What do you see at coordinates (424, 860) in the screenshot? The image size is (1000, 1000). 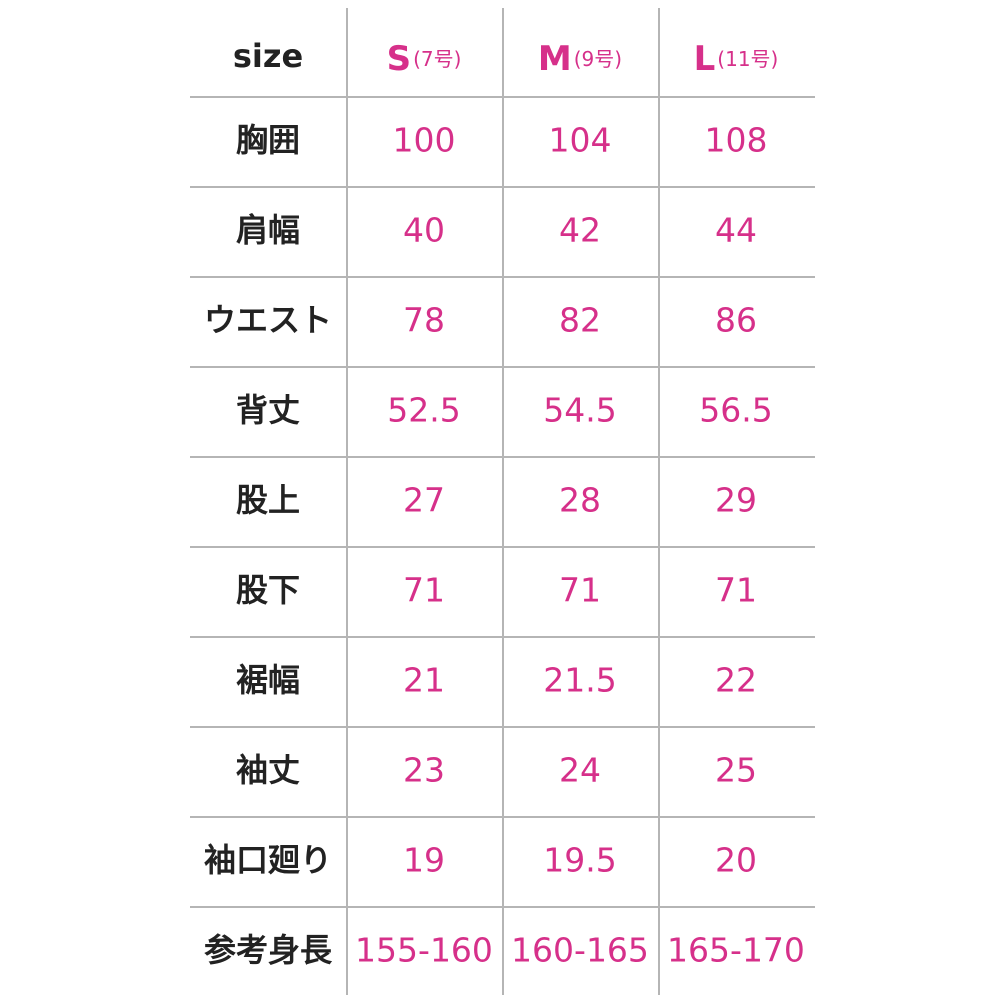 I see `cell-value: 19` at bounding box center [424, 860].